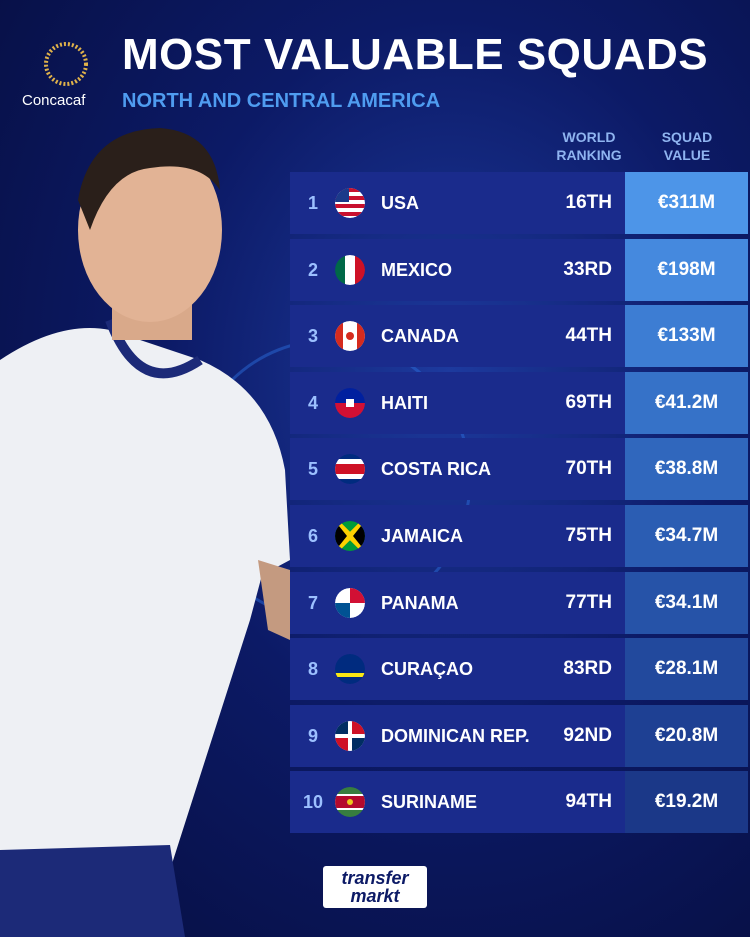  I want to click on table-row: 8 CURAÇAO 83RD €28.1M, so click(519, 669).